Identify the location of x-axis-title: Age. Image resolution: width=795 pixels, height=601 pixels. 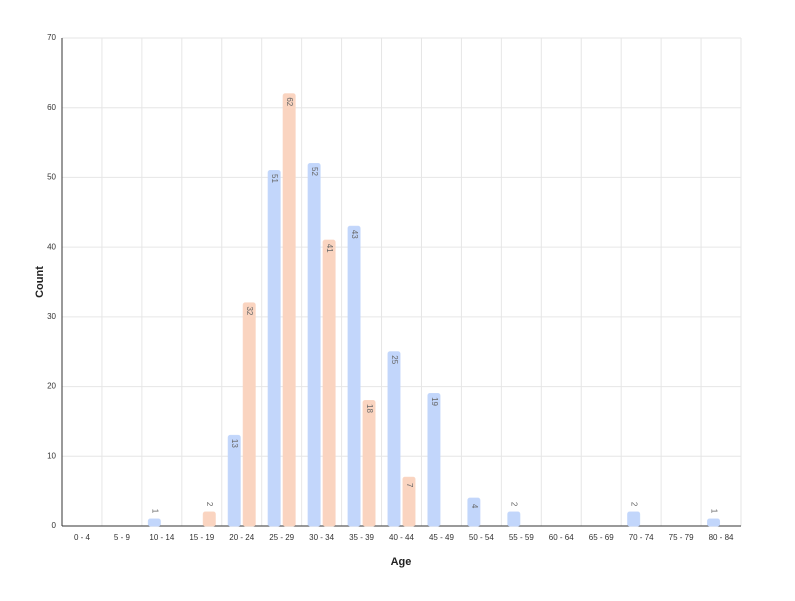
(401, 562).